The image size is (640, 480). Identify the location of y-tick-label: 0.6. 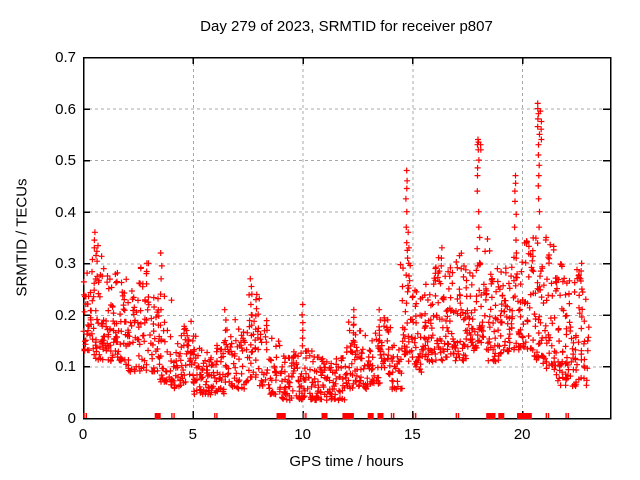
(65, 109).